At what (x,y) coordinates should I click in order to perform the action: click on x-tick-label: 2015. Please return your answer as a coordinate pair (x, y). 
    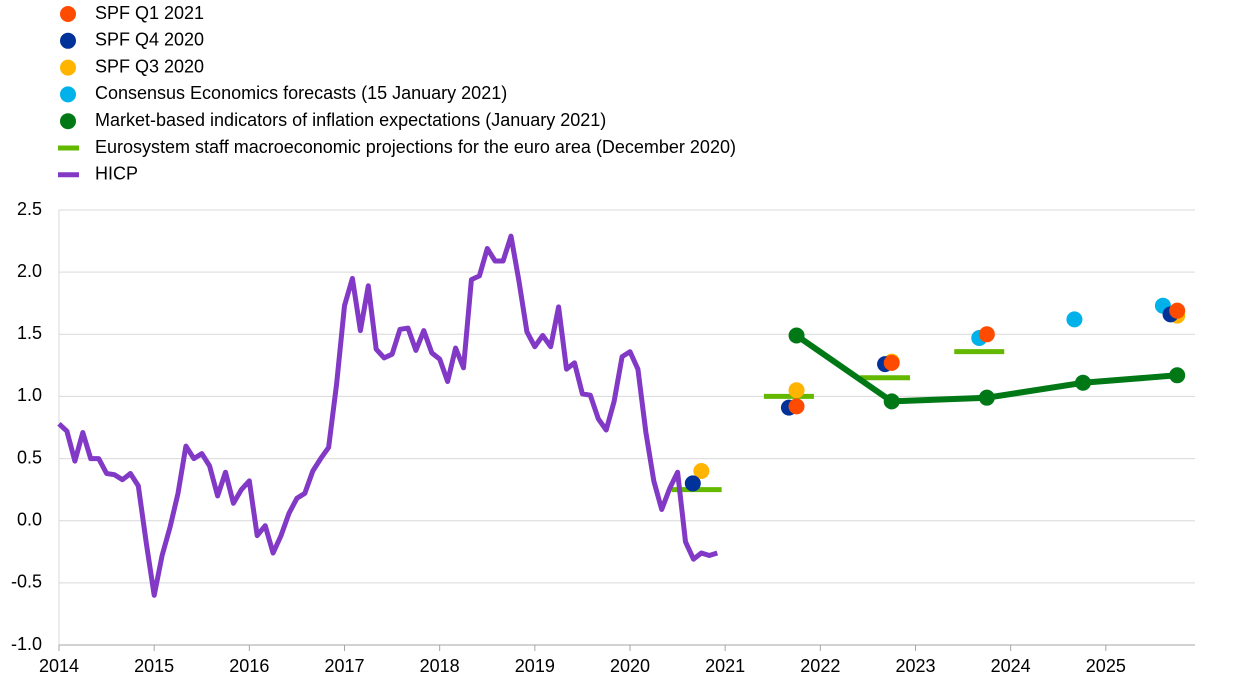
    Looking at the image, I should click on (154, 666).